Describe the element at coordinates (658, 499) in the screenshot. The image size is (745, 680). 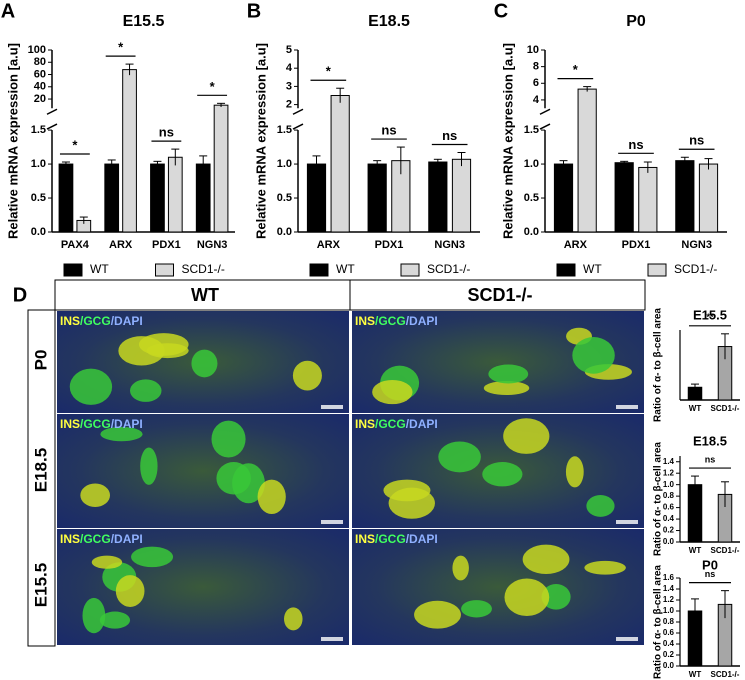
I see `y-axis-label: Ratio of α- to β-cell area` at that location.